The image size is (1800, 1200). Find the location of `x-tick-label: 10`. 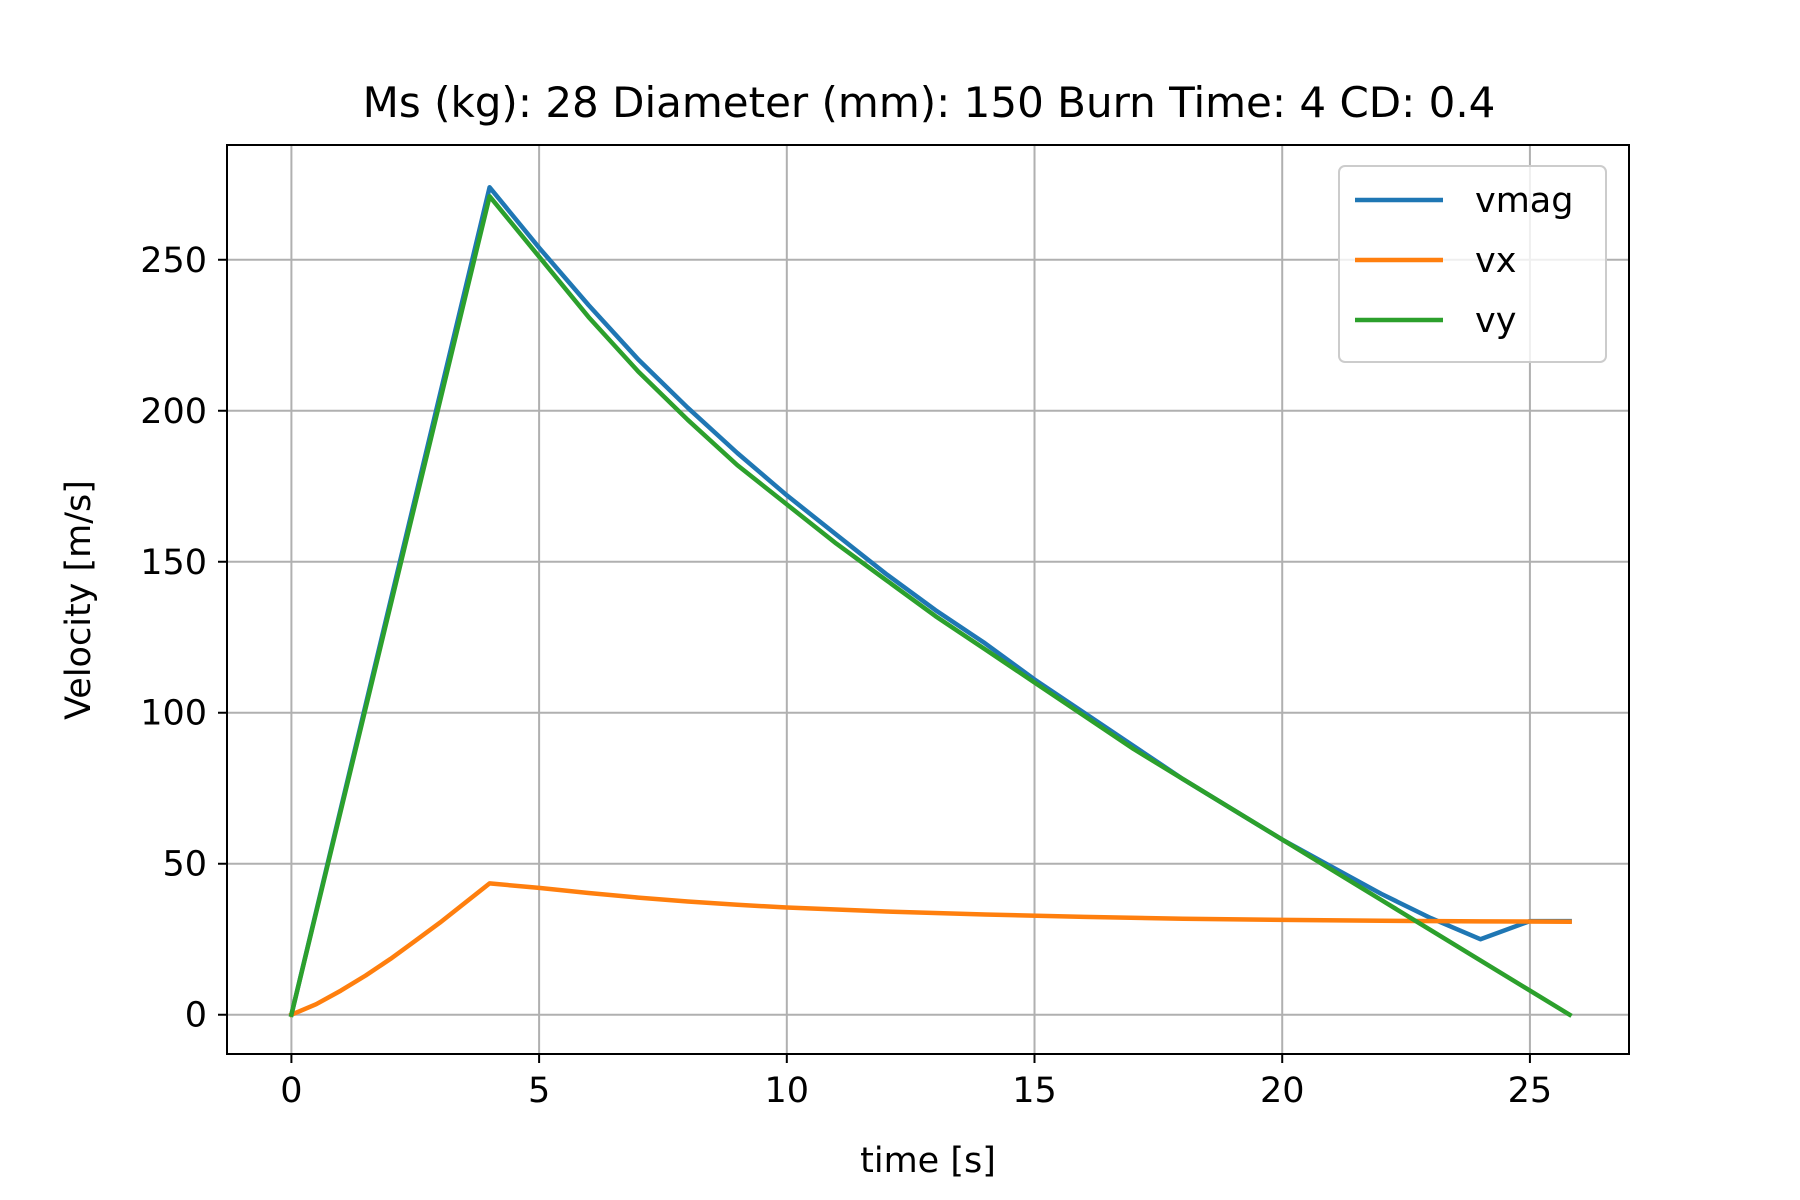

x-tick-label: 10 is located at coordinates (787, 1091).